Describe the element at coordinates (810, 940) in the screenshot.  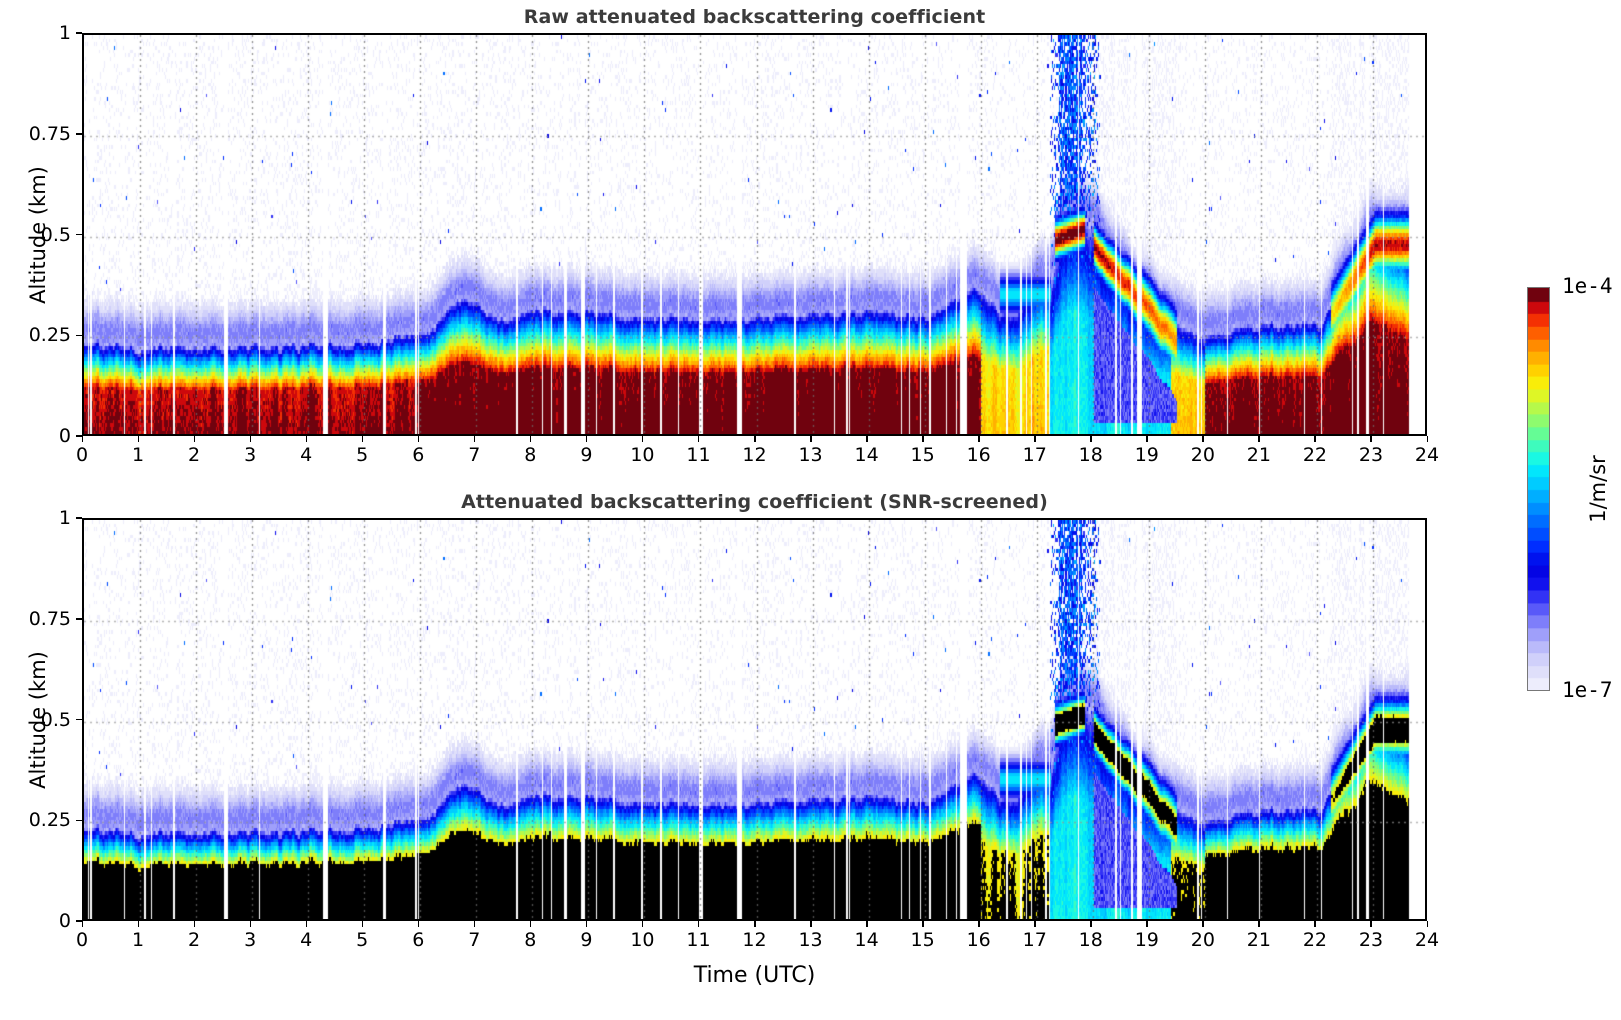
I see `xtick-label: 13` at that location.